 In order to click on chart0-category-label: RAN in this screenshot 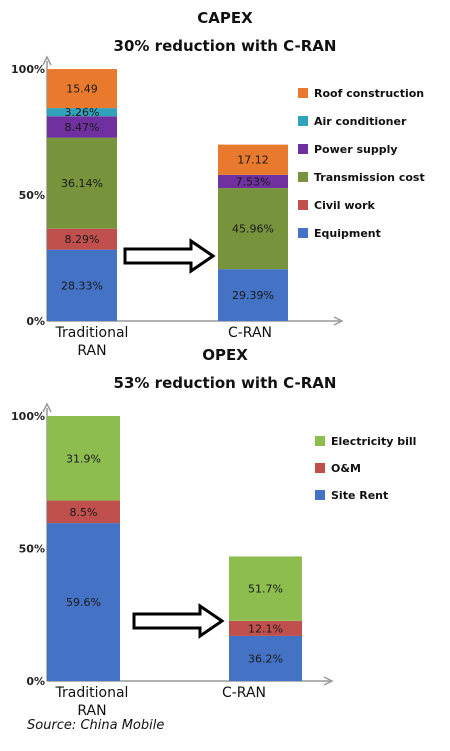, I will do `click(91, 351)`.